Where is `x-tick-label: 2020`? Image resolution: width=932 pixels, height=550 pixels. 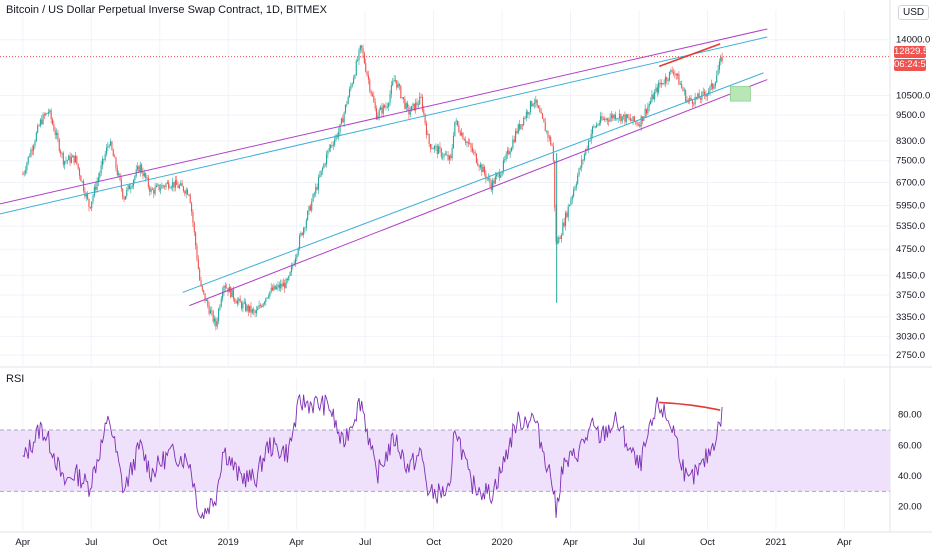 x-tick-label: 2020 is located at coordinates (501, 542).